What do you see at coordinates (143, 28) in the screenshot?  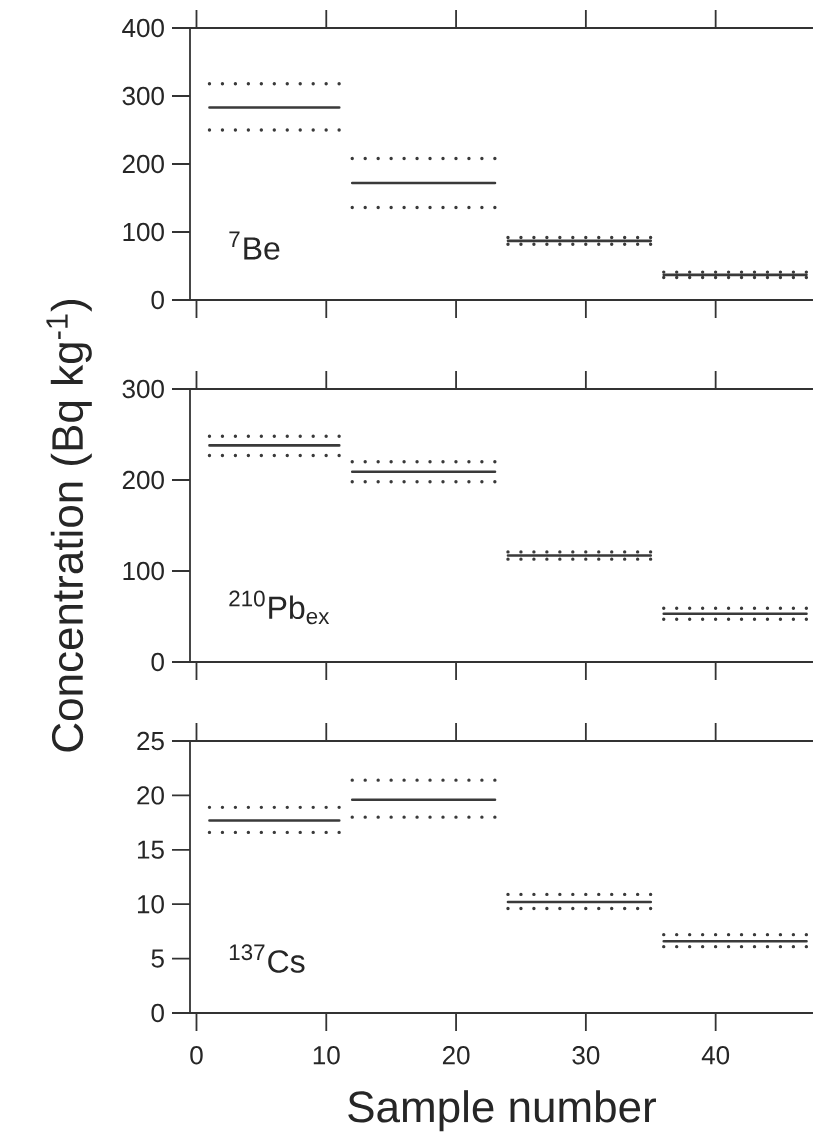 I see `y-tick-label: 400` at bounding box center [143, 28].